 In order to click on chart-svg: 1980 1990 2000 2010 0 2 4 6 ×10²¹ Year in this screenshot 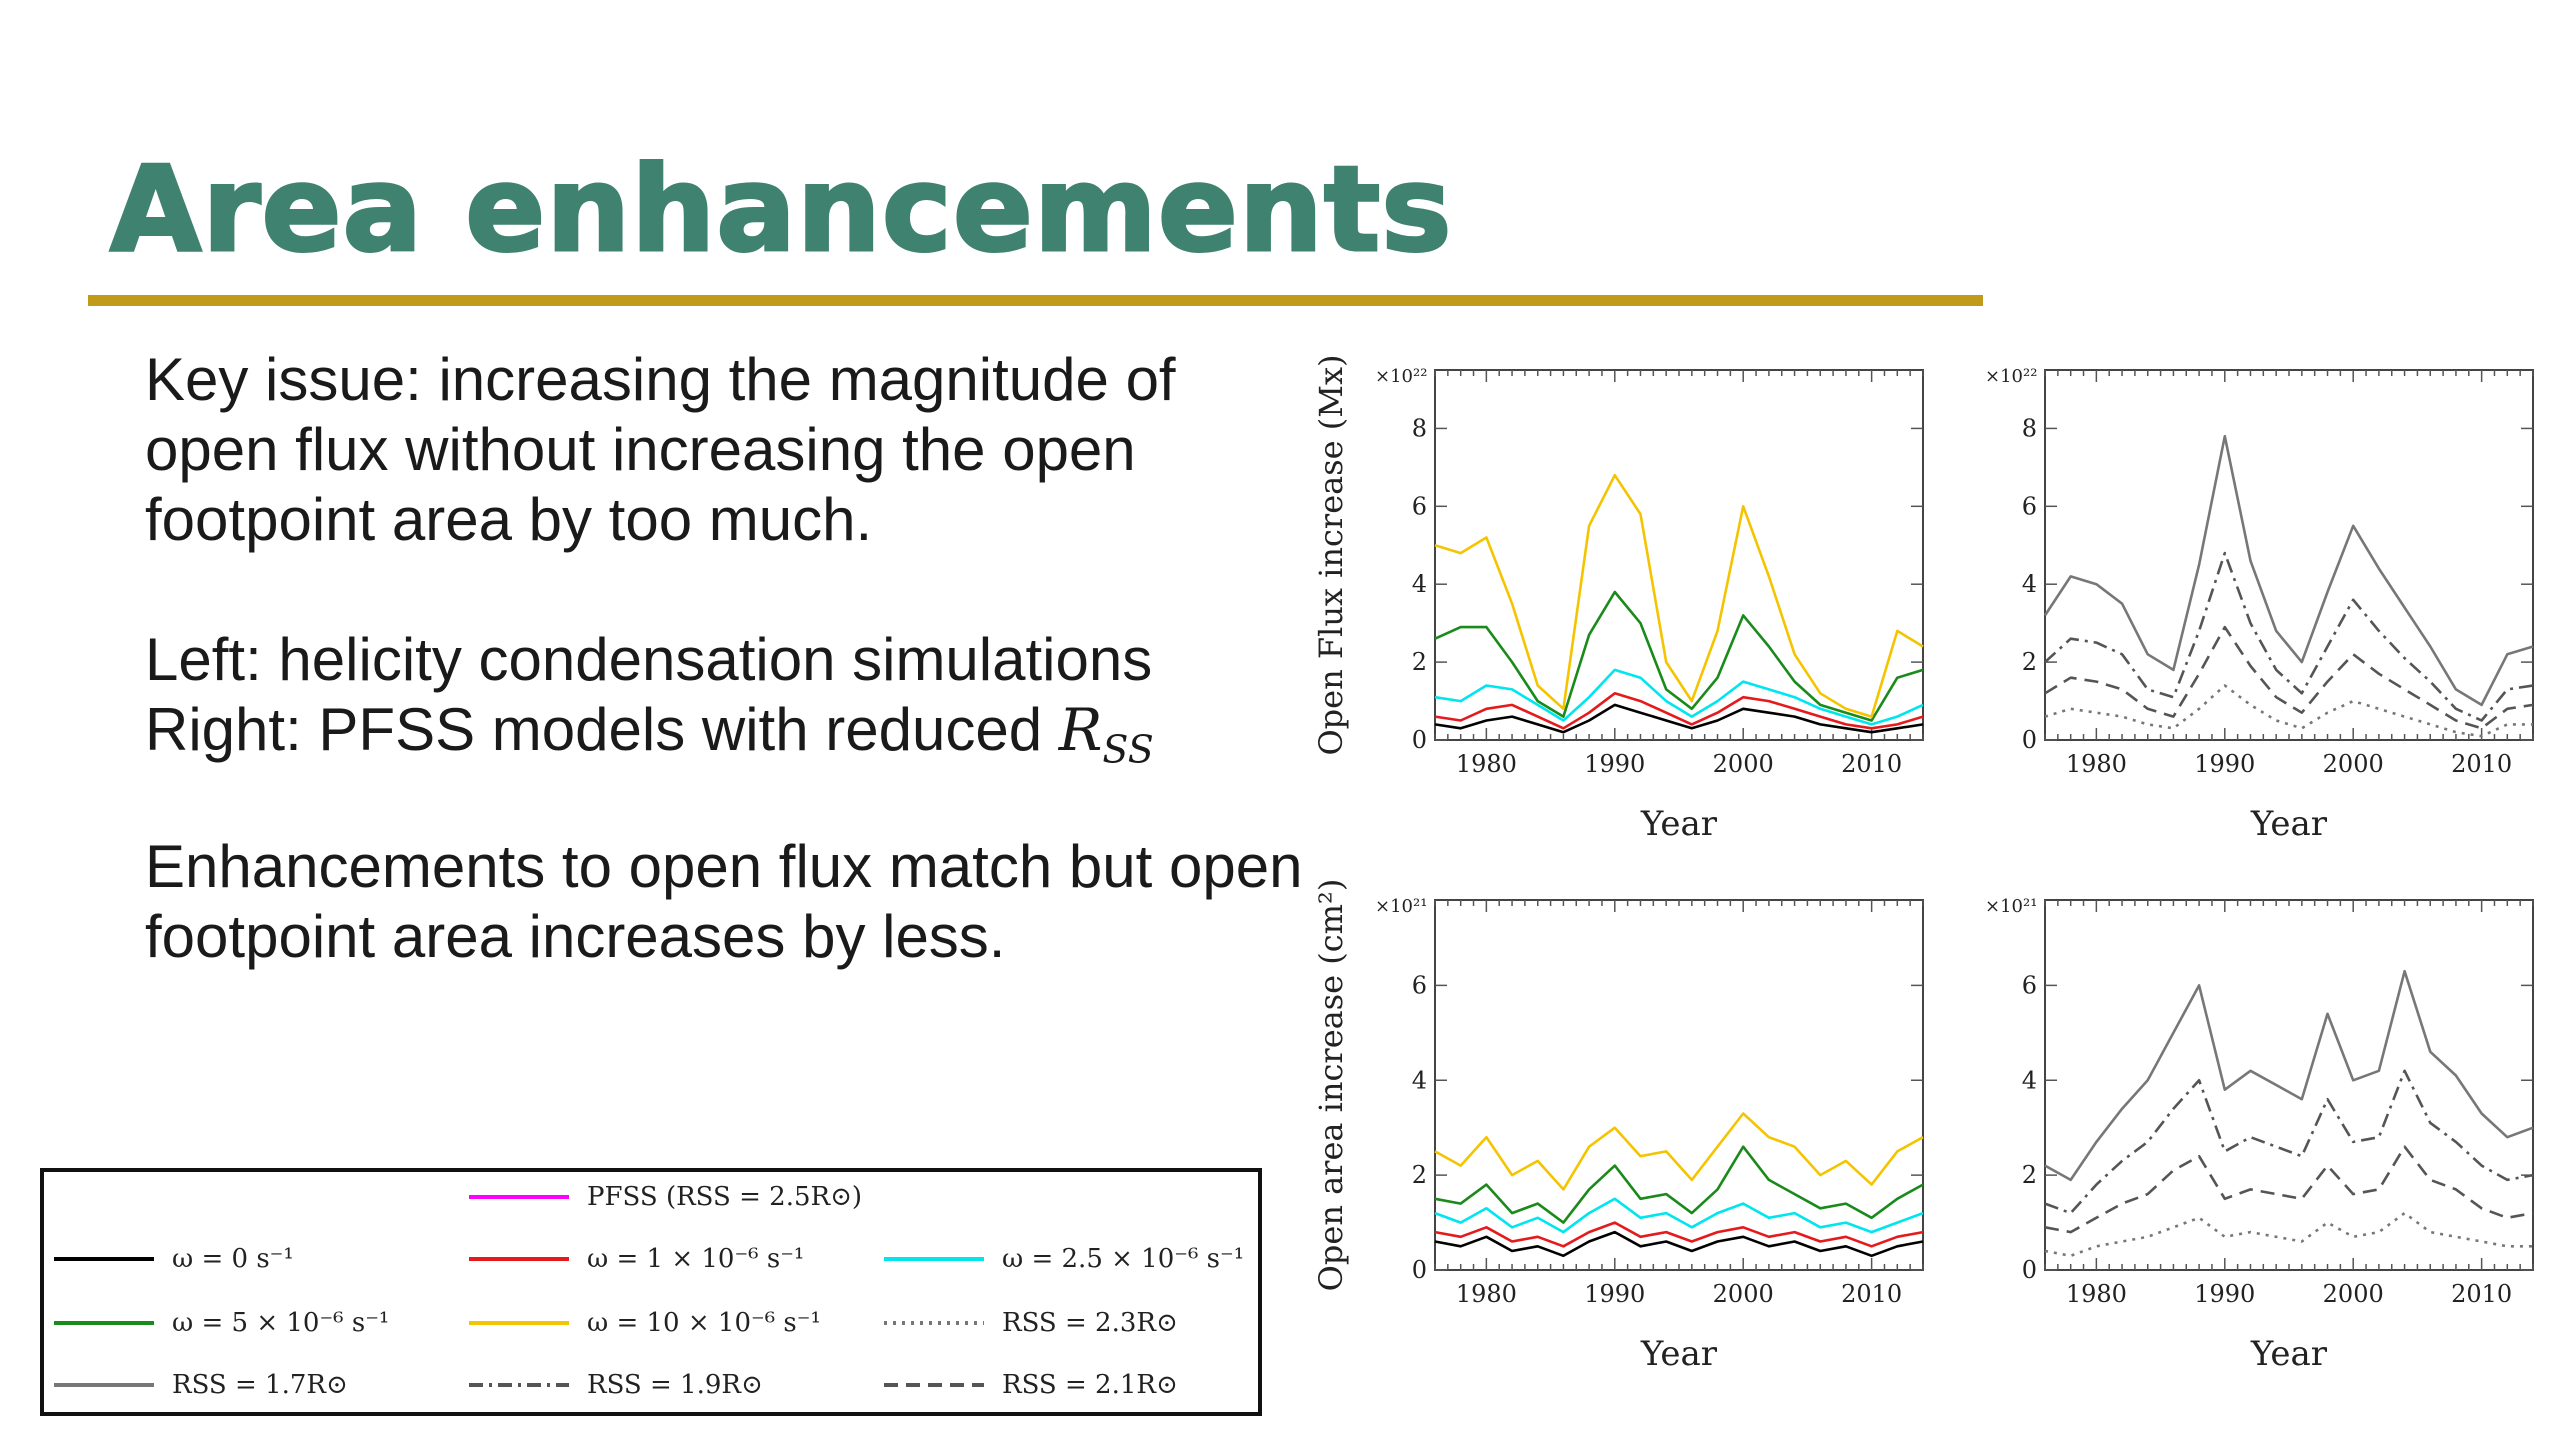, I will do `click(2259, 1135)`.